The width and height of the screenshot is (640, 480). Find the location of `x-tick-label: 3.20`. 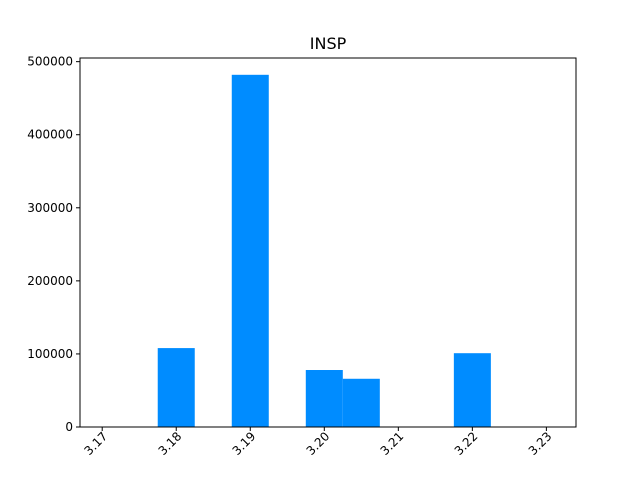

x-tick-label: 3.20 is located at coordinates (318, 443).